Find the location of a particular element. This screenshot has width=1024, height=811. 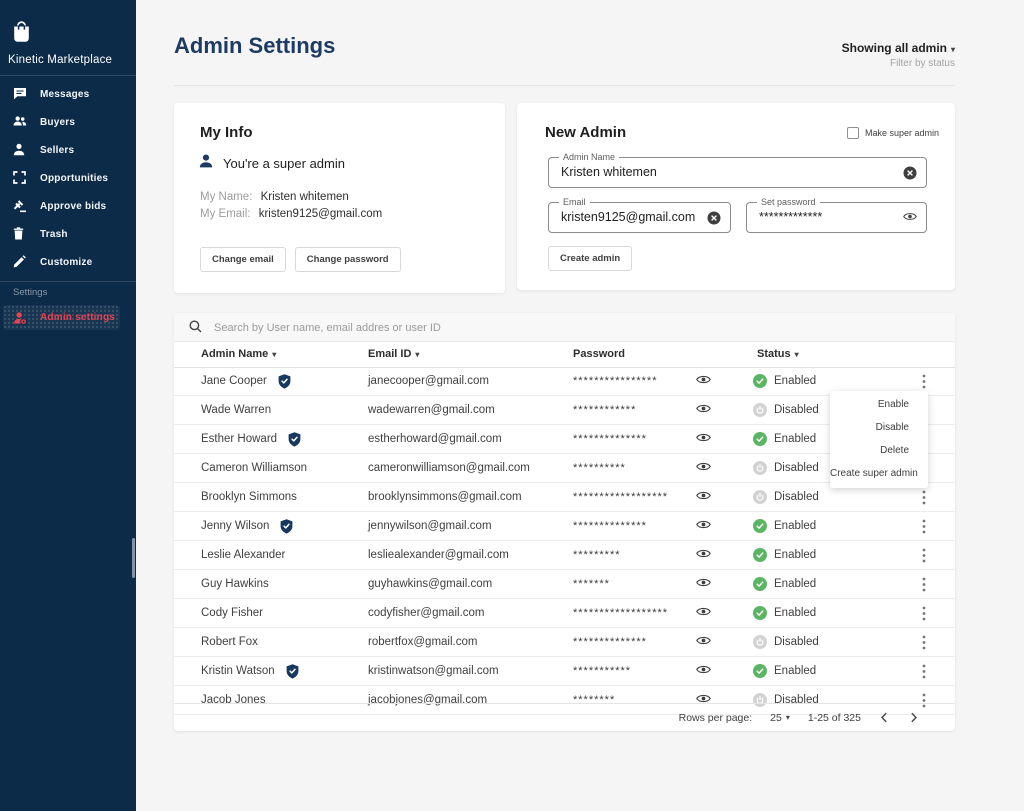

sidebar-divider is located at coordinates (68, 75).